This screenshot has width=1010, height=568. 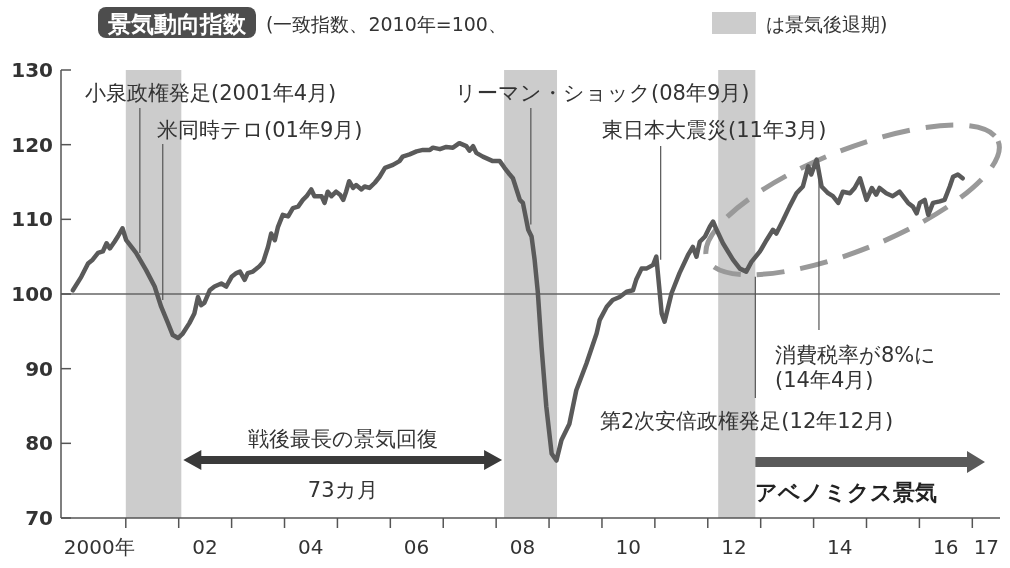 What do you see at coordinates (628, 547) in the screenshot?
I see `x-tick-label: 10` at bounding box center [628, 547].